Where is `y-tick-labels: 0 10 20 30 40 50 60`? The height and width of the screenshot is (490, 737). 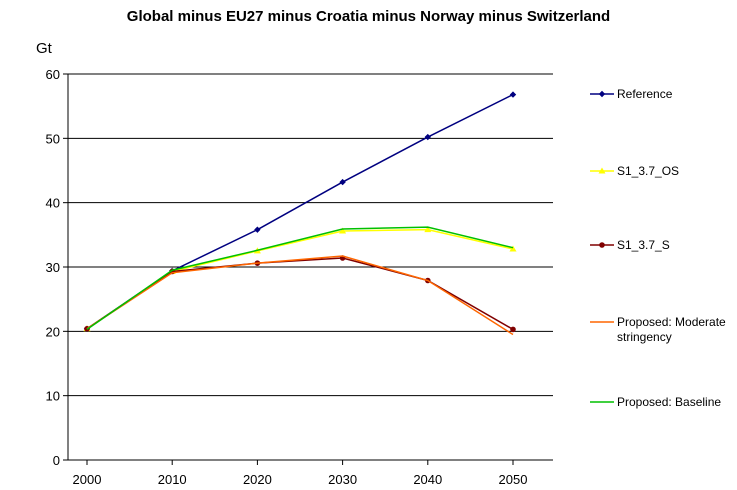
y-tick-labels: 0 10 20 30 40 50 60 is located at coordinates (53, 267).